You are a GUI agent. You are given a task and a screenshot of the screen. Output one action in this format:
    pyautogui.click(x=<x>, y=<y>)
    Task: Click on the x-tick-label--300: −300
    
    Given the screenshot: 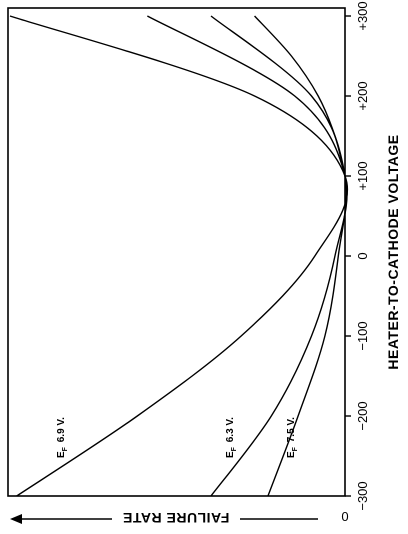 What is the action you would take?
    pyautogui.click(x=362, y=495)
    